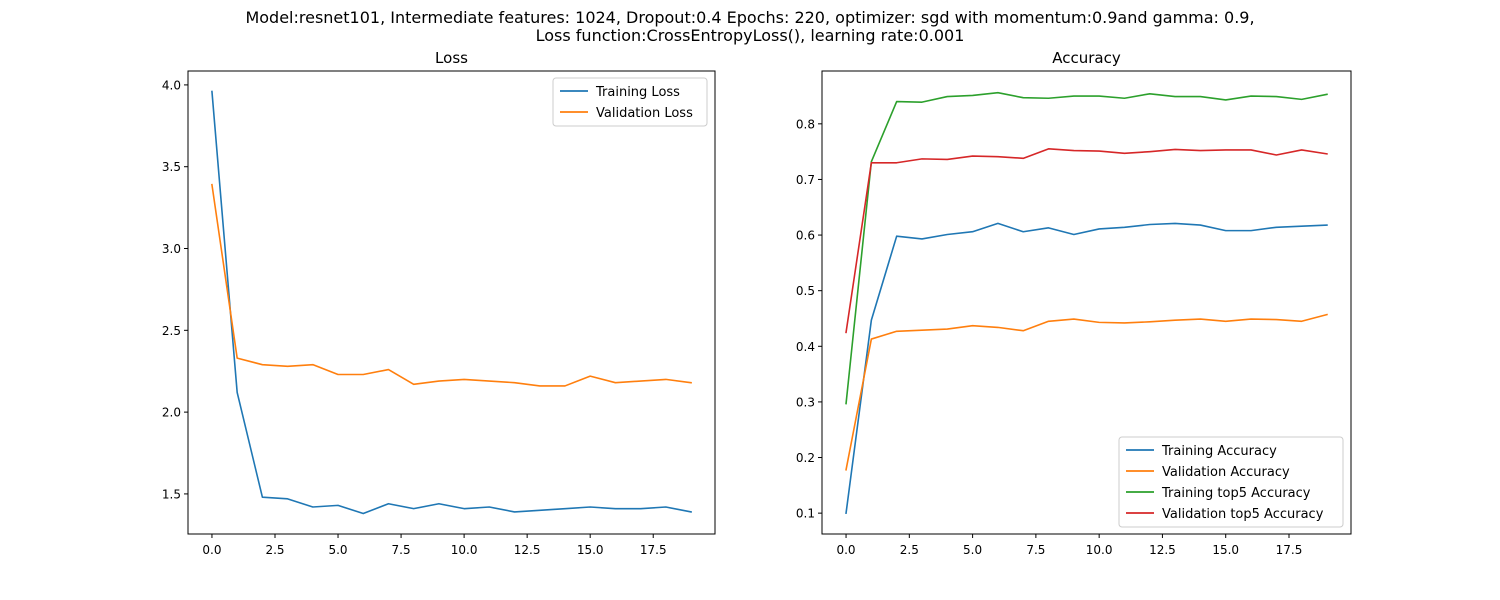 This screenshot has height=600, width=1500. Describe the element at coordinates (171, 413) in the screenshot. I see `y-tick-label: 2.0` at that location.